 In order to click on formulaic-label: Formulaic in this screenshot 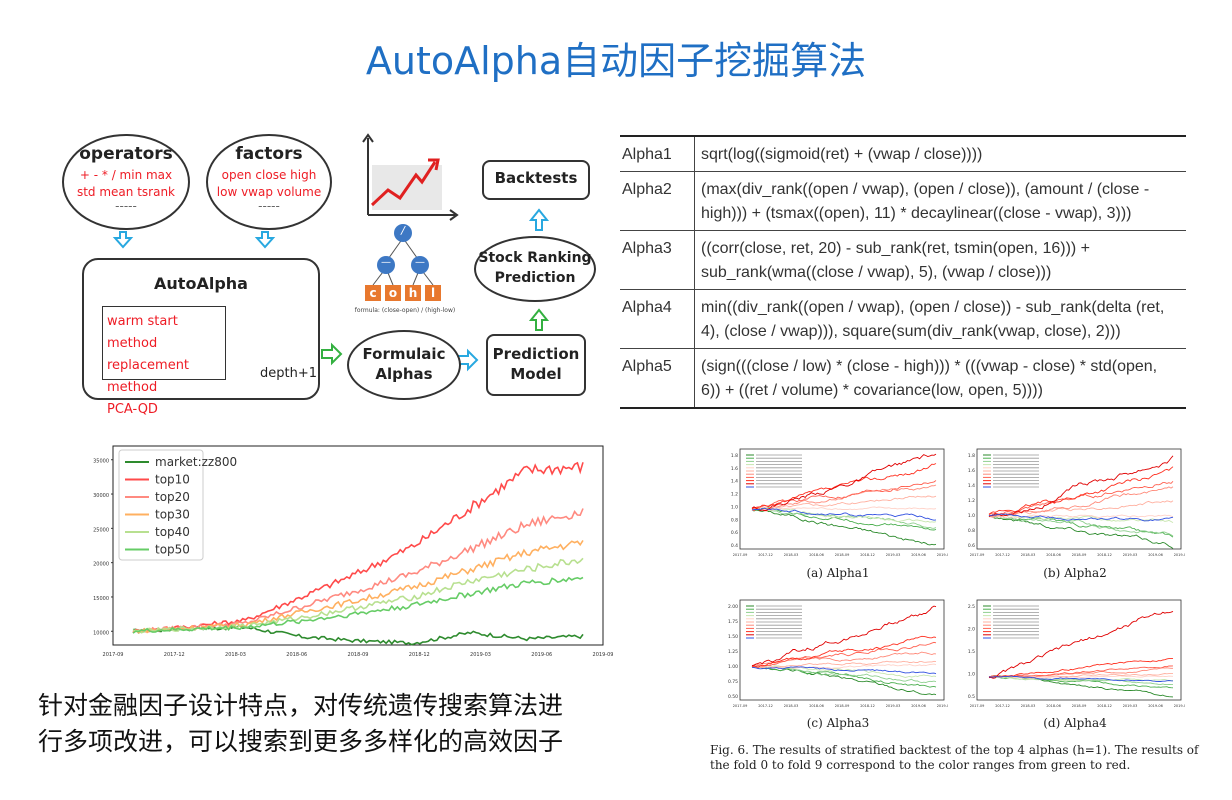, I will do `click(404, 354)`.